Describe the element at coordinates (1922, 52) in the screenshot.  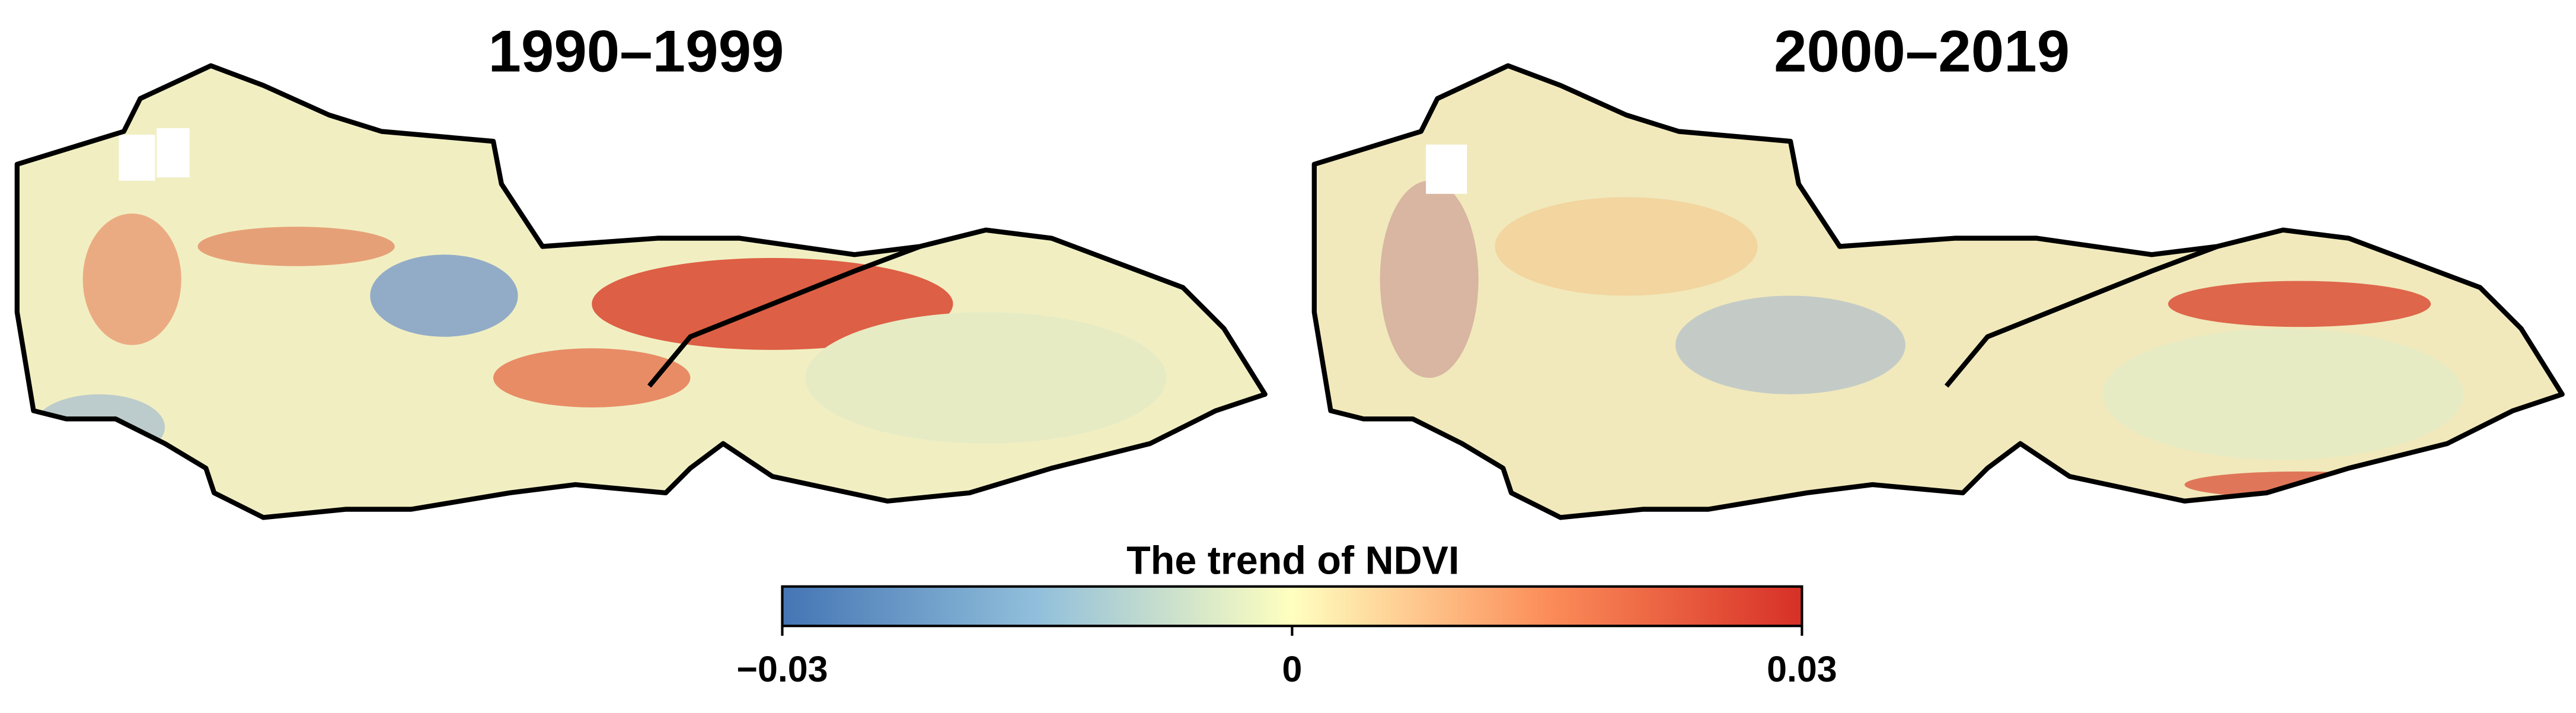
I see `panel-title: 2000–2019` at that location.